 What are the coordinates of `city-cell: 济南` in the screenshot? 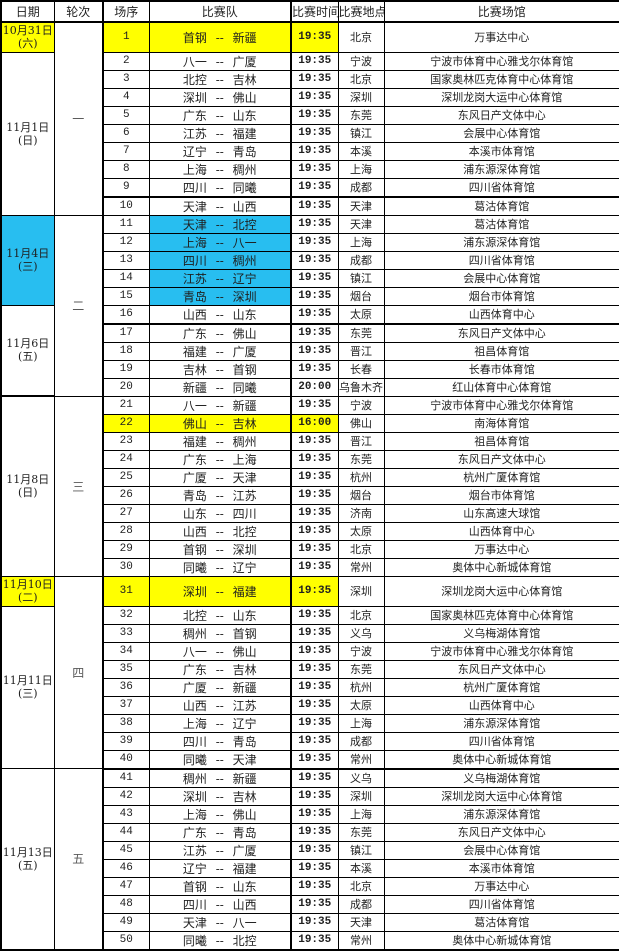 It's located at (361, 513).